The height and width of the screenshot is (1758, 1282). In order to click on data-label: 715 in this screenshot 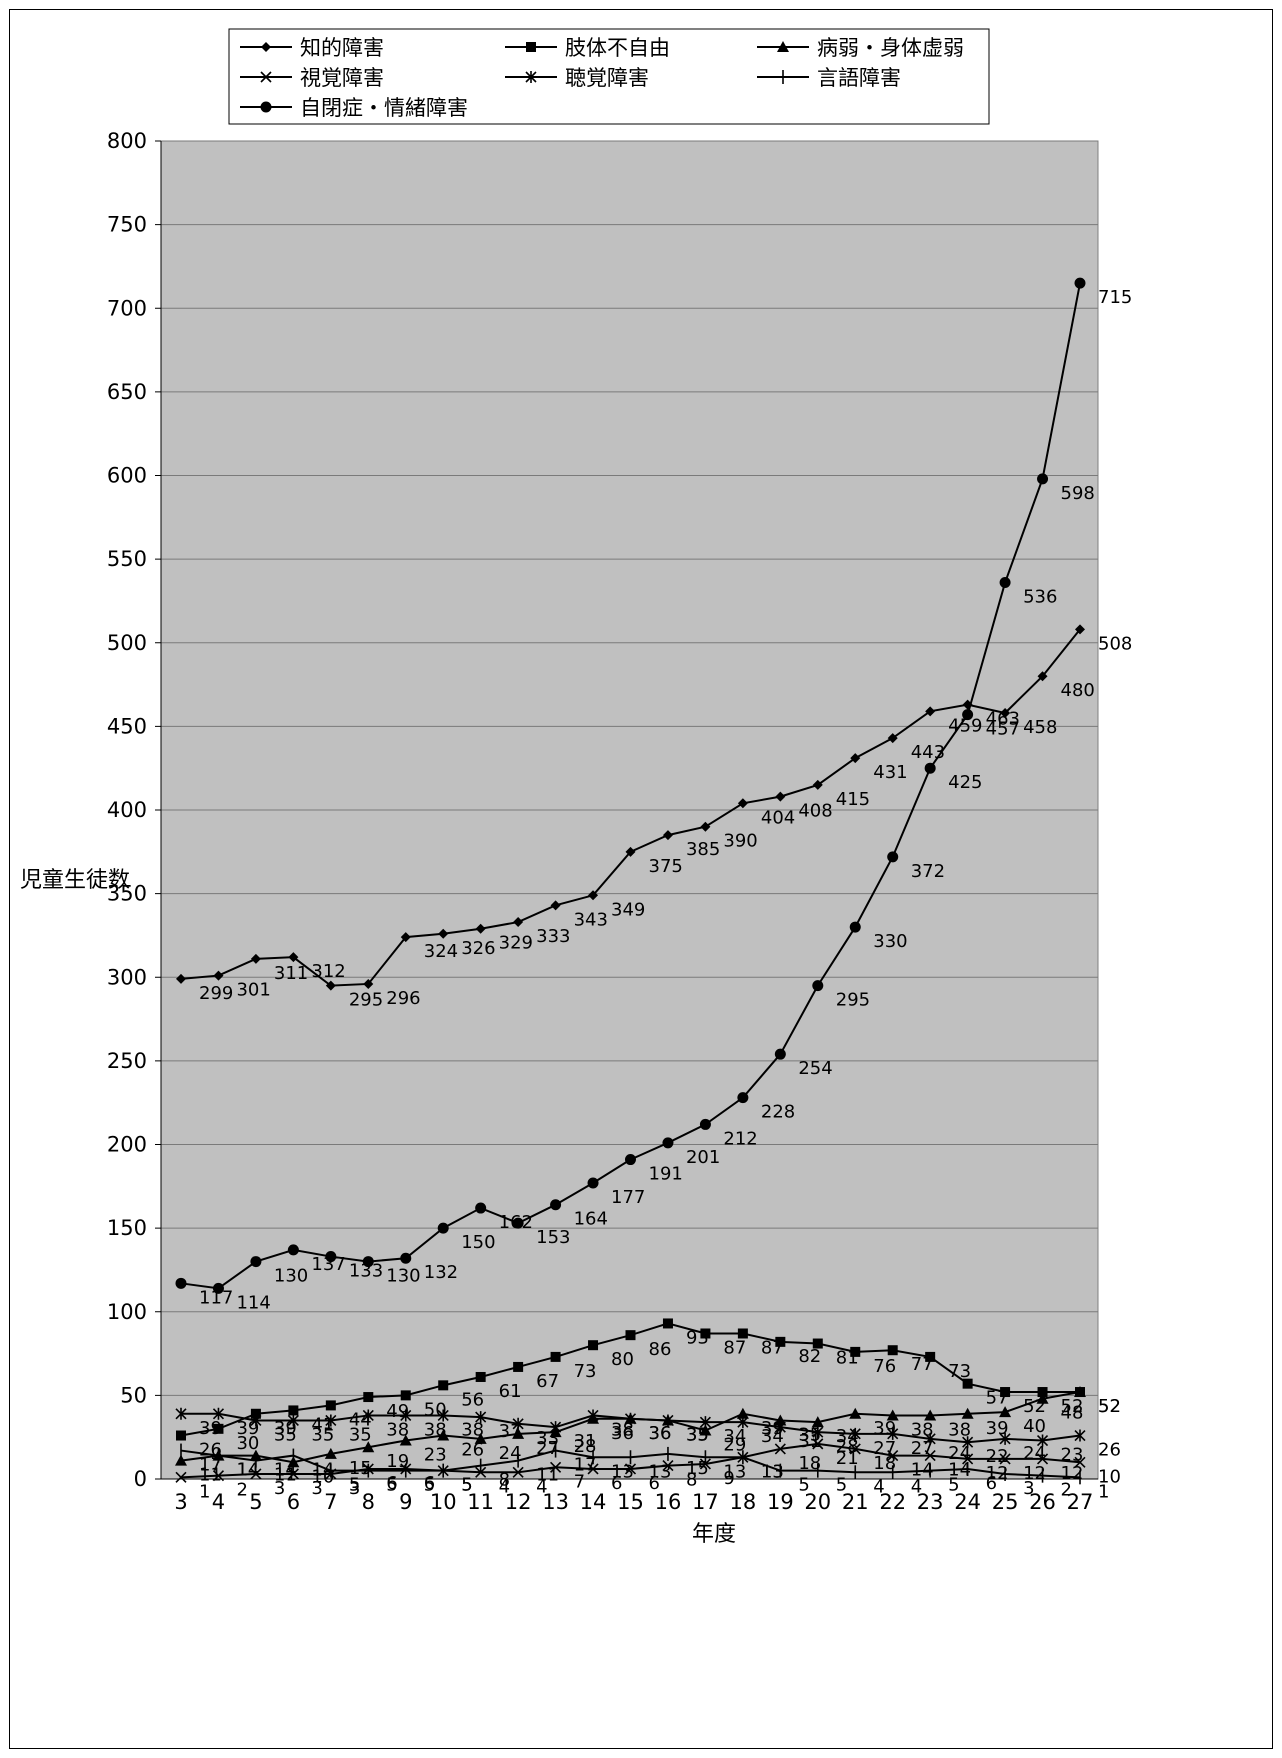, I will do `click(1115, 297)`.